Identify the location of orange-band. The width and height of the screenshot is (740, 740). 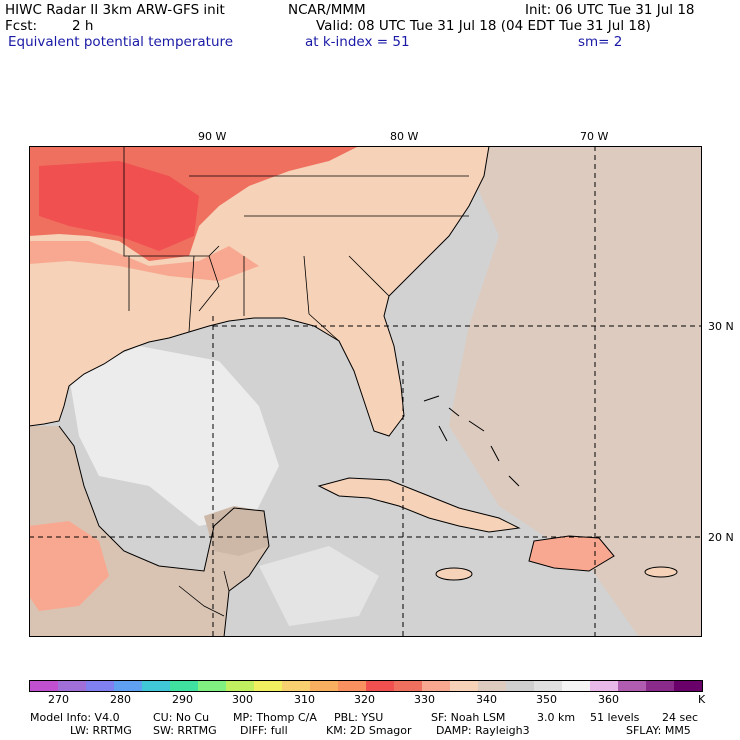
(144, 261).